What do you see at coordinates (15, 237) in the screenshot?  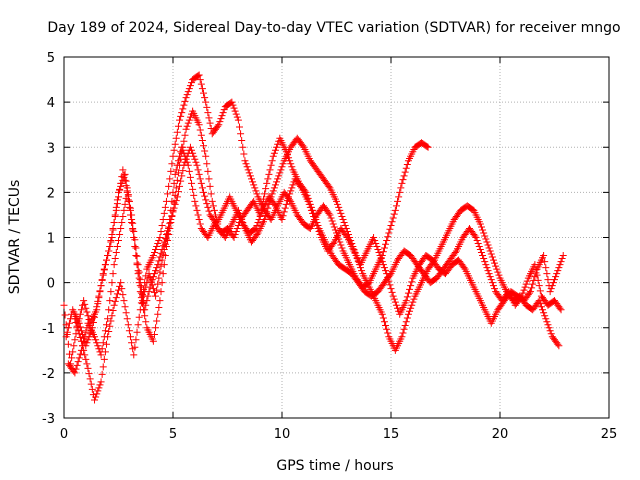 I see `y-axis-label: SDTVAR / TECUs` at bounding box center [15, 237].